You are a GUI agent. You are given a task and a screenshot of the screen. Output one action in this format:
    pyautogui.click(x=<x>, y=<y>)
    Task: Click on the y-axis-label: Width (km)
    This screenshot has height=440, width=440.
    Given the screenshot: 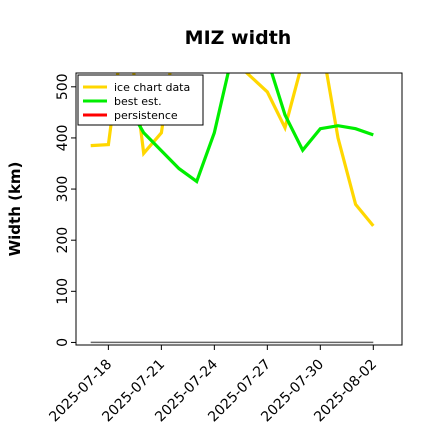 What is the action you would take?
    pyautogui.click(x=15, y=209)
    